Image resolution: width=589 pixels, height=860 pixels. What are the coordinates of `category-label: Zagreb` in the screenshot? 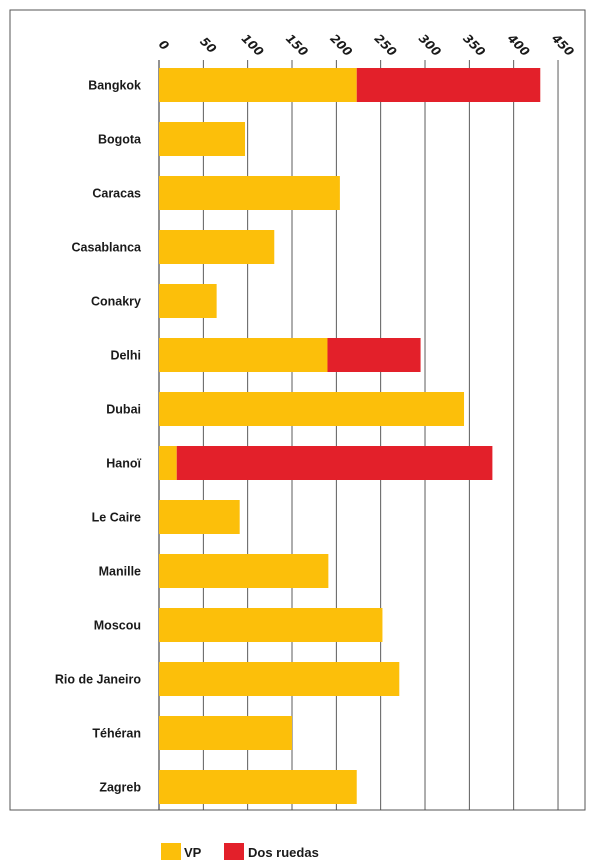 It's located at (120, 788).